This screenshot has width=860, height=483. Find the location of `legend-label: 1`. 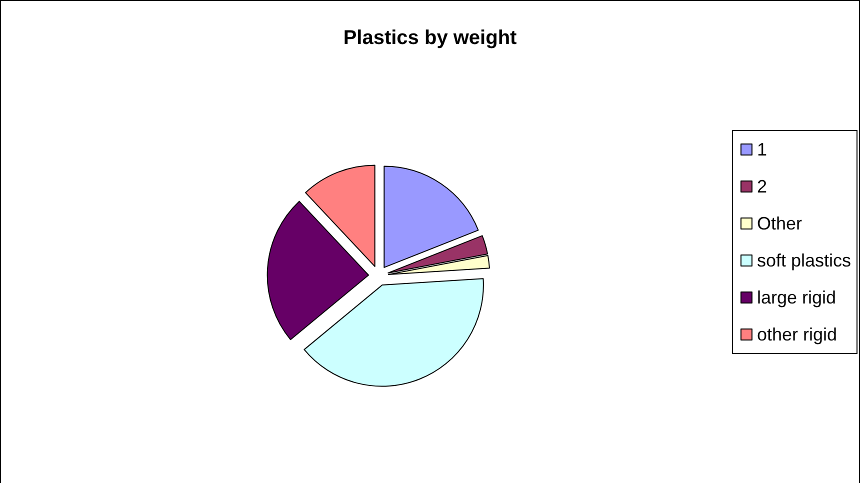

legend-label: 1 is located at coordinates (761, 150).